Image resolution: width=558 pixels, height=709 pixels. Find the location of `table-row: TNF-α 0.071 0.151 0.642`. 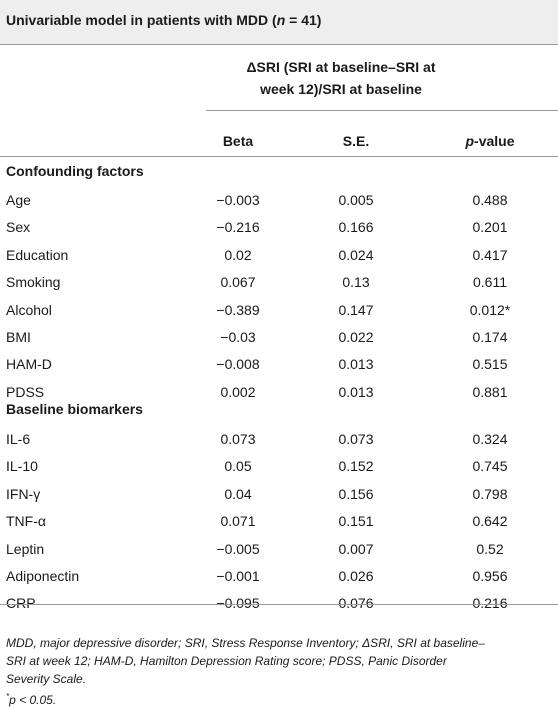

table-row: TNF-α 0.071 0.151 0.642 is located at coordinates (279, 521).